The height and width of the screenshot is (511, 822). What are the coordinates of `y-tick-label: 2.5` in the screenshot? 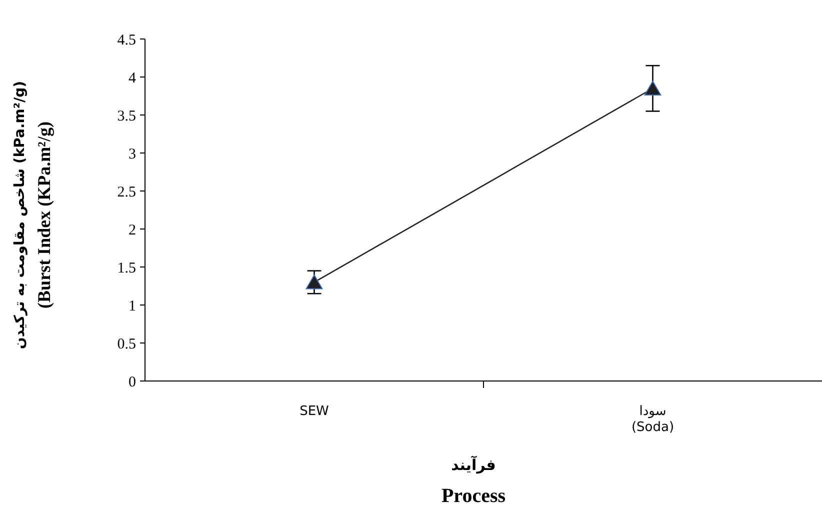 It's located at (126, 192).